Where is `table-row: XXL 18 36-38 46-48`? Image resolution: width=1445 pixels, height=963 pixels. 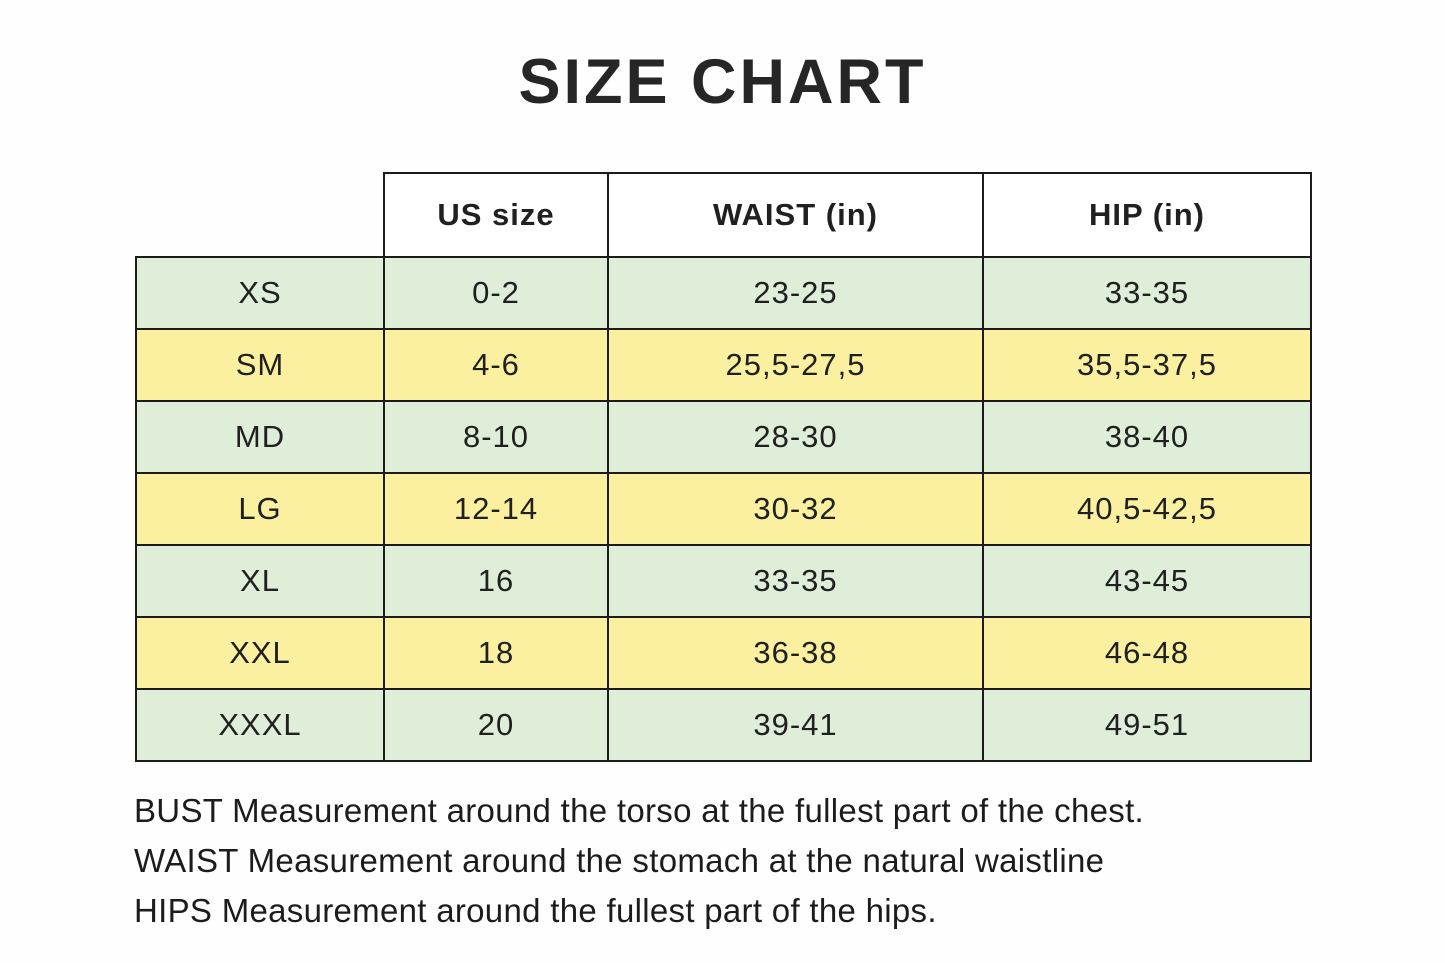 table-row: XXL 18 36-38 46-48 is located at coordinates (723, 653).